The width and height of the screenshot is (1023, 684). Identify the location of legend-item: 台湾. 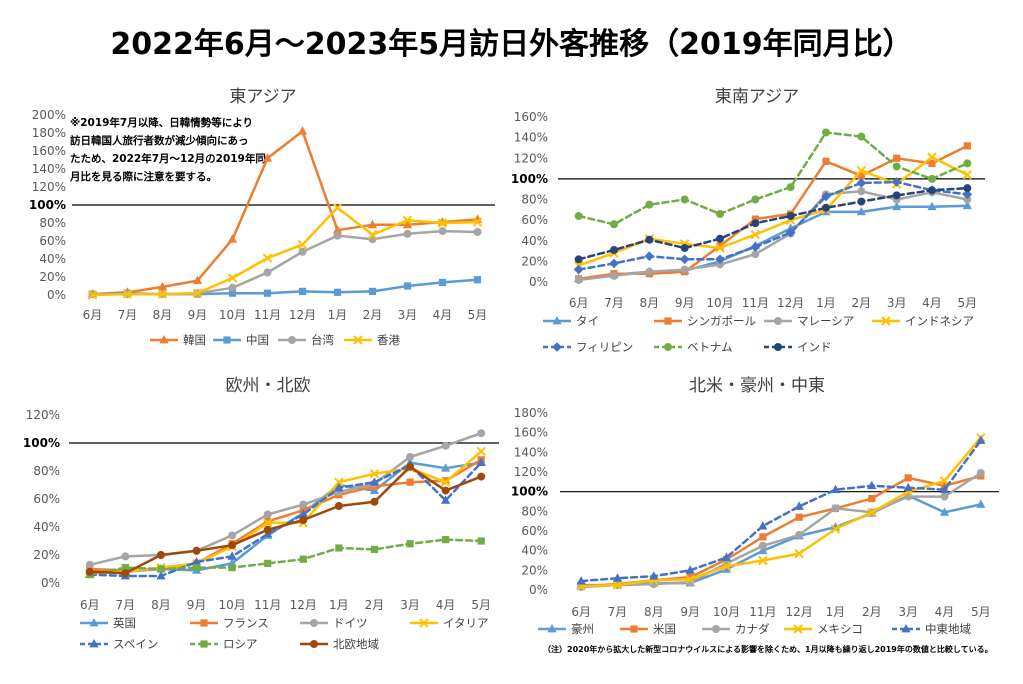
(306, 340).